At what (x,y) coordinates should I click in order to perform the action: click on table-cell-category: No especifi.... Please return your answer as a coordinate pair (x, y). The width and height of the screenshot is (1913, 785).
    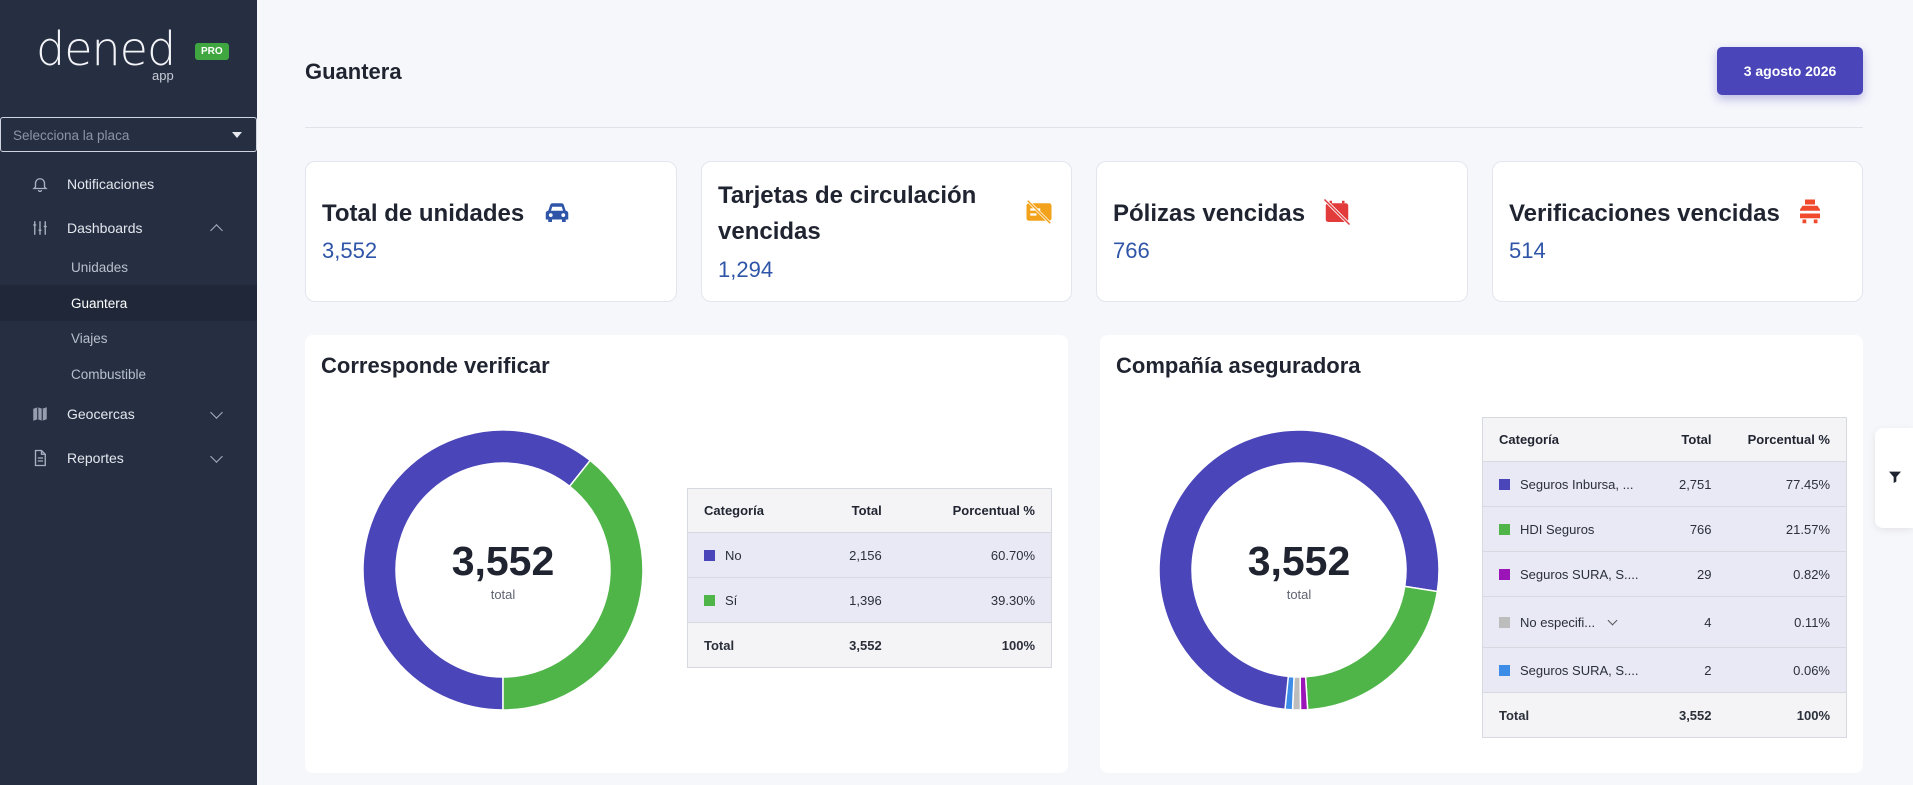
    Looking at the image, I should click on (1571, 622).